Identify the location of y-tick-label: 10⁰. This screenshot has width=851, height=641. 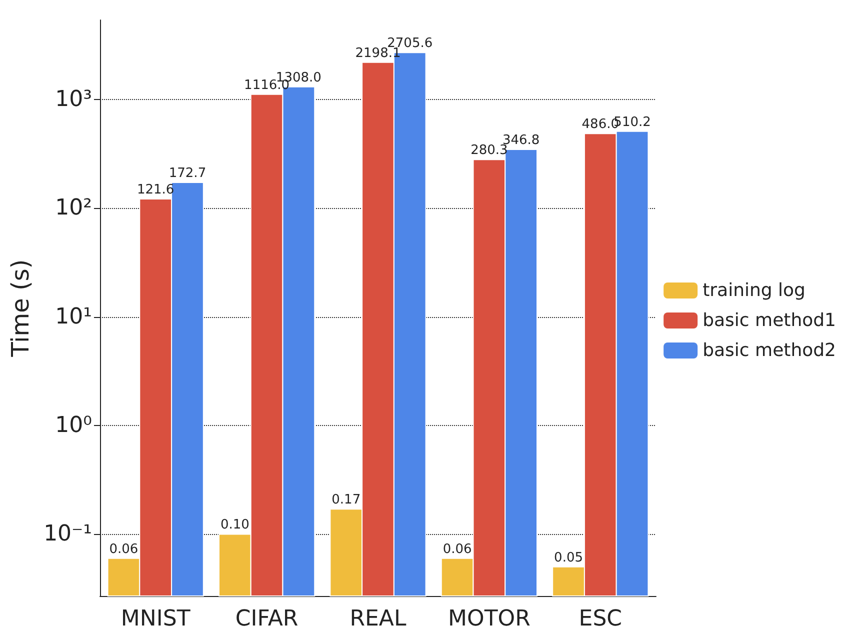
(73, 425).